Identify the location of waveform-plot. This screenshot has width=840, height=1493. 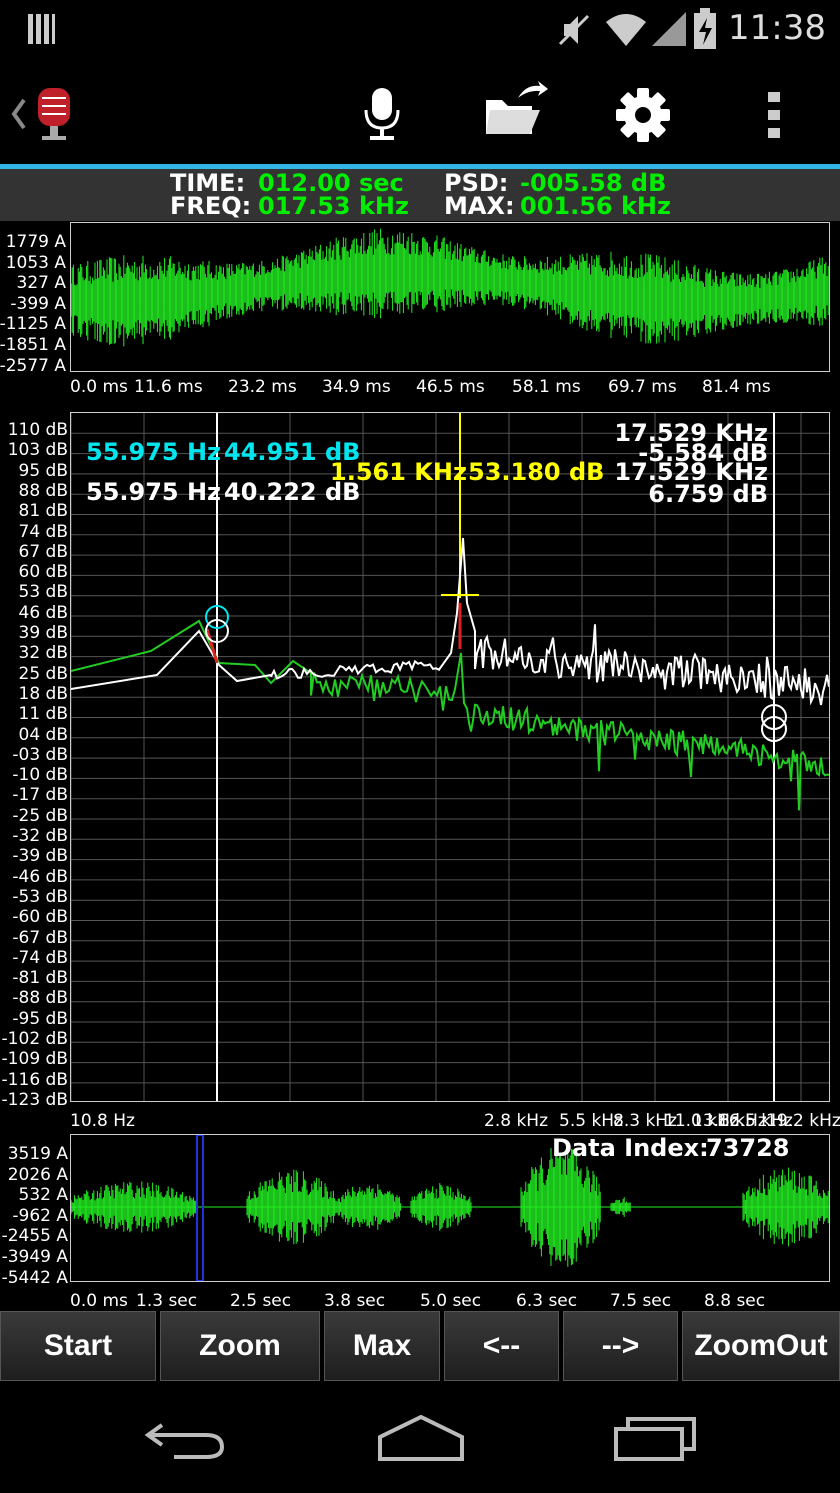
(450, 297).